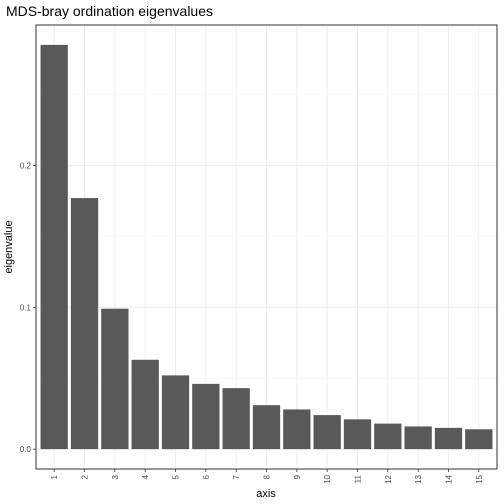  Describe the element at coordinates (479, 478) in the screenshot. I see `x-tick-label: 15` at that location.